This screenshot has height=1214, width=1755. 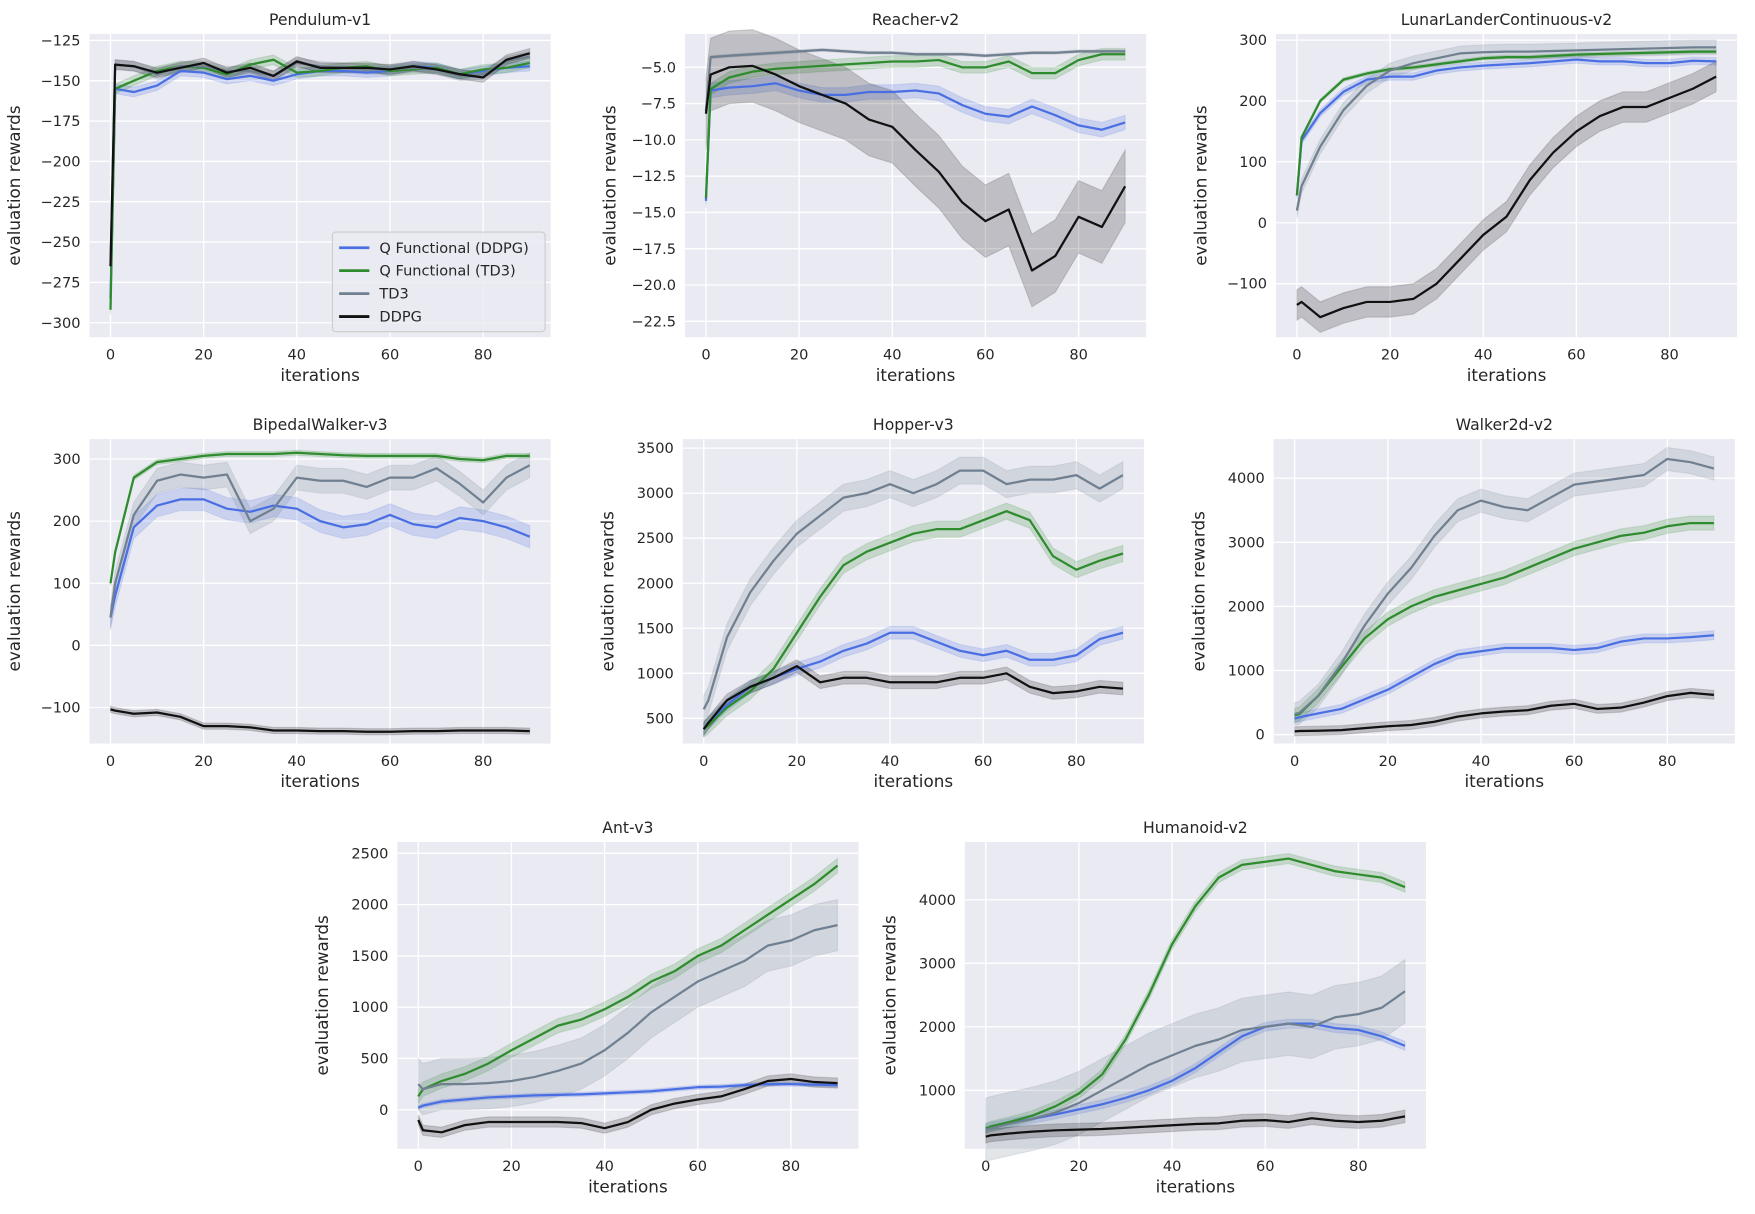 What do you see at coordinates (653, 176) in the screenshot?
I see `y-tick-label: −12.5` at bounding box center [653, 176].